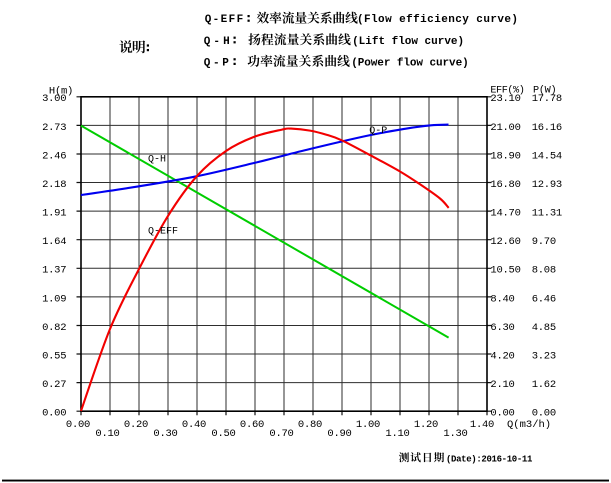 This screenshot has height=483, width=611. What do you see at coordinates (547, 185) in the screenshot?
I see `svg-text: 12.93` at bounding box center [547, 185].